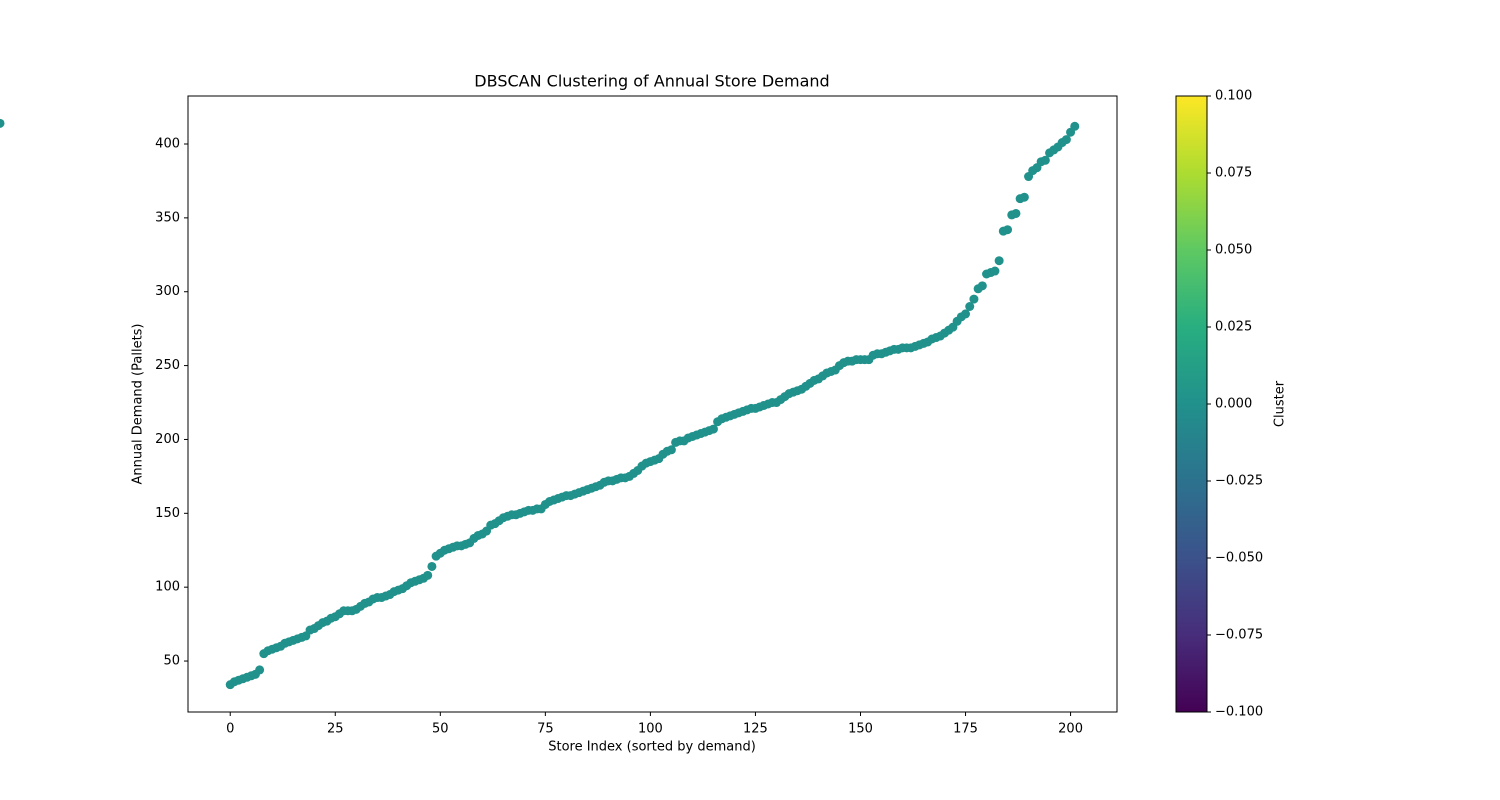  Describe the element at coordinates (335, 729) in the screenshot. I see `x-tick-label: 25` at that location.